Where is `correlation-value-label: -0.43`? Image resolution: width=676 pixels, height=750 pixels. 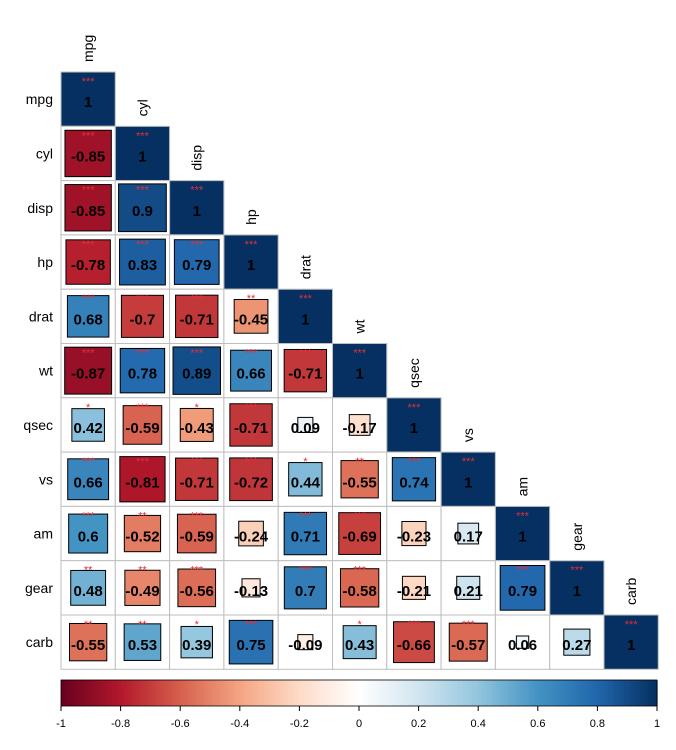 correlation-value-label: -0.43 is located at coordinates (197, 428).